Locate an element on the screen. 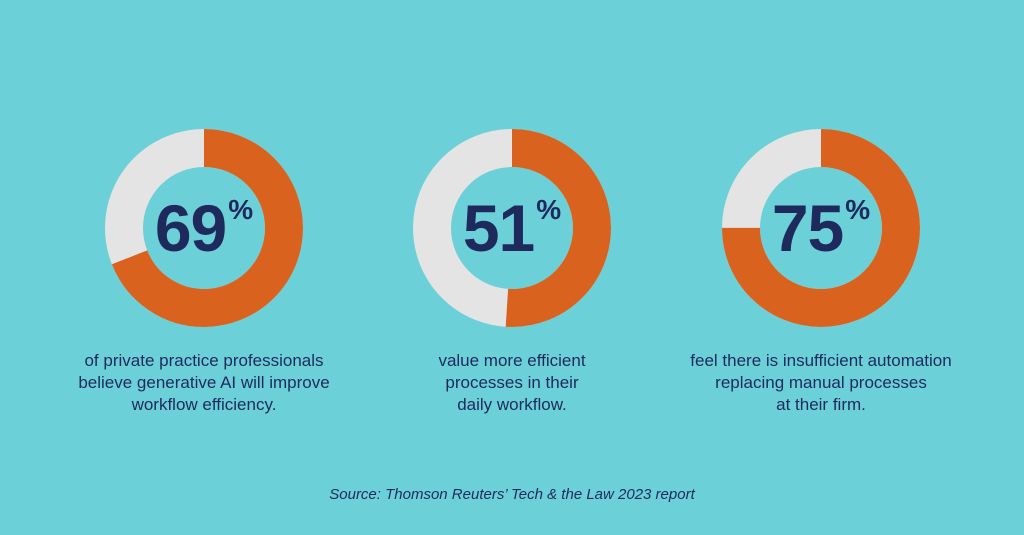  stat-value-1: 69% is located at coordinates (204, 228).